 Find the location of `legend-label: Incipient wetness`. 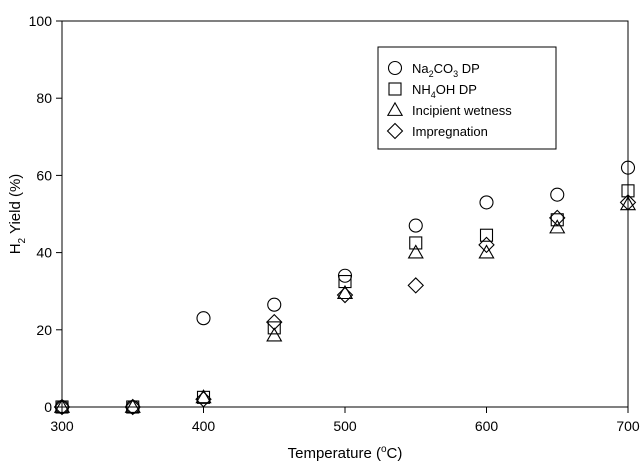

legend-label: Incipient wetness is located at coordinates (462, 110).